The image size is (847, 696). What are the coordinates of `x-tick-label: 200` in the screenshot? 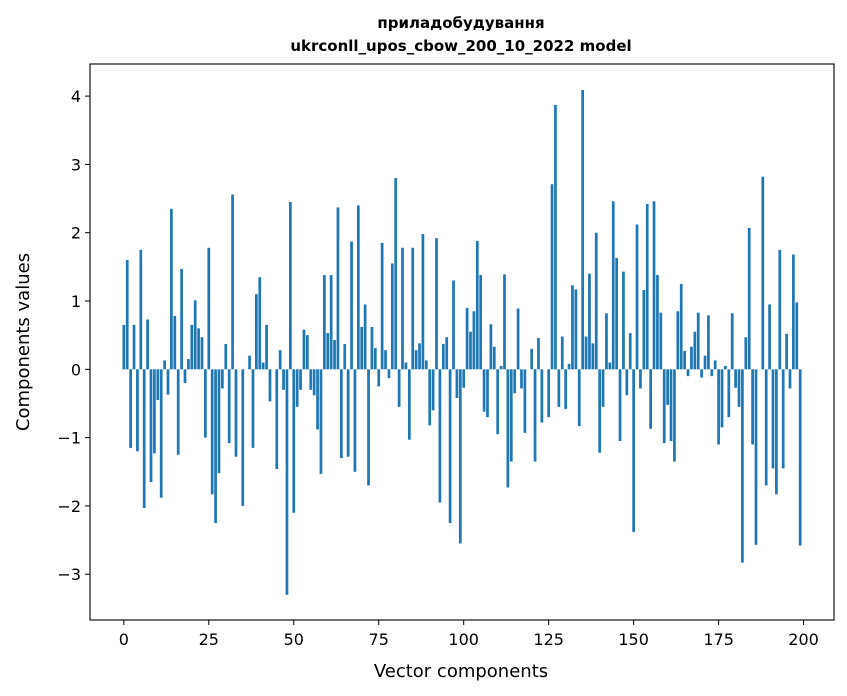 It's located at (803, 639).